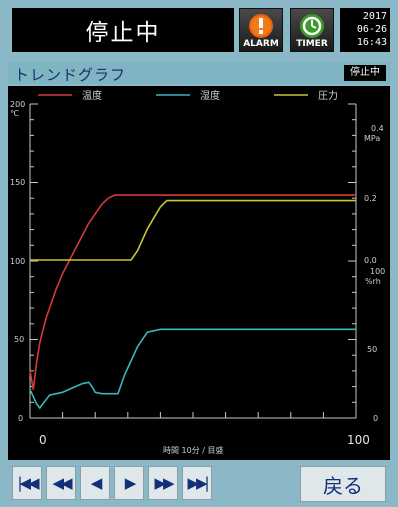  Describe the element at coordinates (193, 450) in the screenshot. I see `x-axis-label: 時間 10分 / 目盛` at that location.